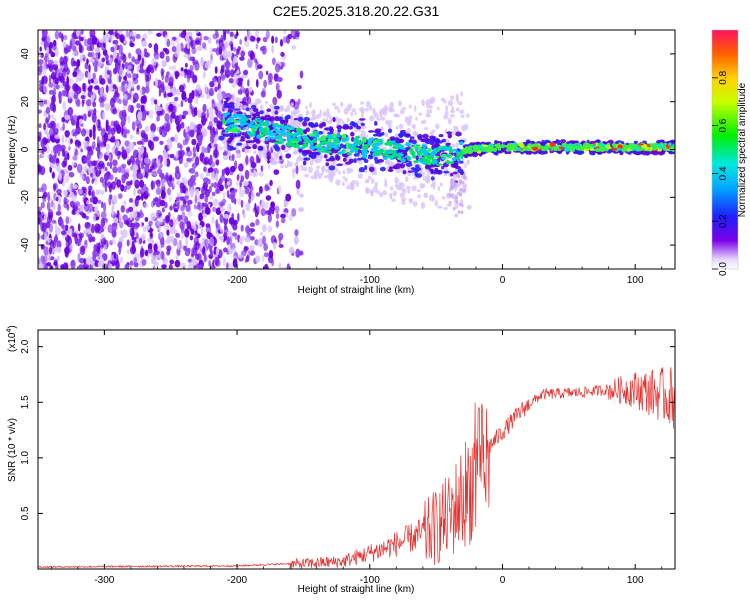  I want to click on noise-point-1903, so click(122, 38).